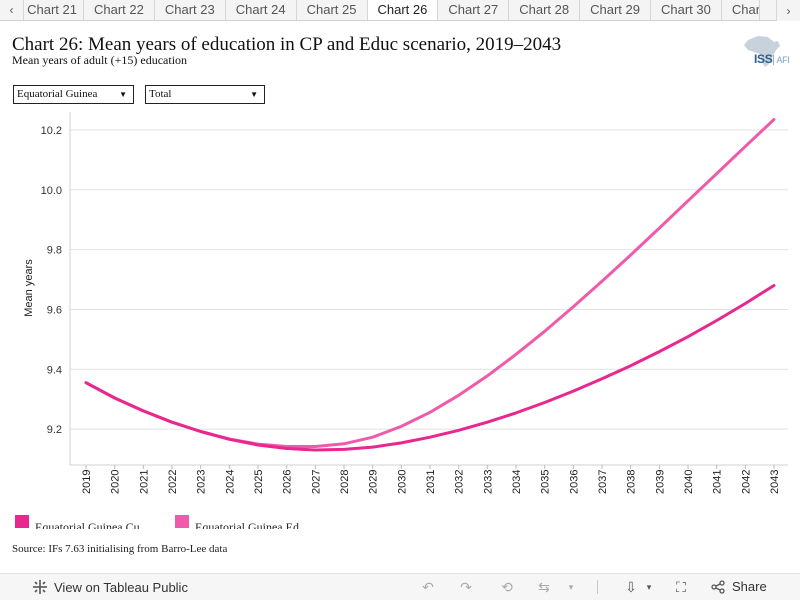 This screenshot has width=800, height=600. What do you see at coordinates (247, 524) in the screenshot?
I see `legend-label: Equatorial Guinea Ed` at bounding box center [247, 524].